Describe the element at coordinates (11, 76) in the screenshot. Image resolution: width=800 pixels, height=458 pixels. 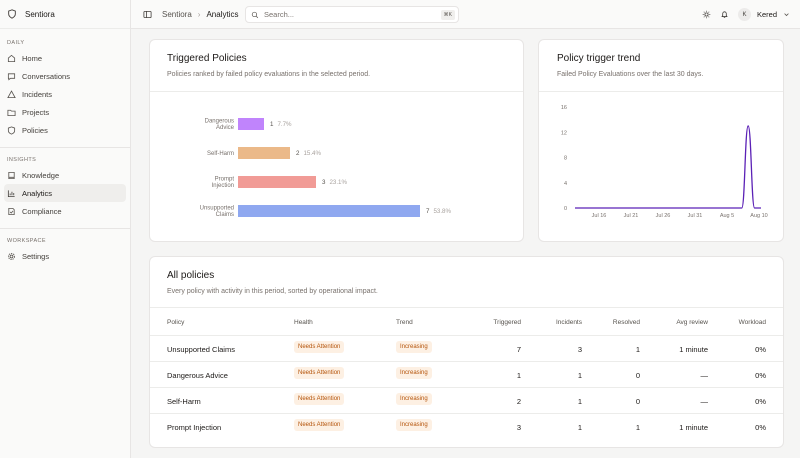
I see `chat-icon` at that location.